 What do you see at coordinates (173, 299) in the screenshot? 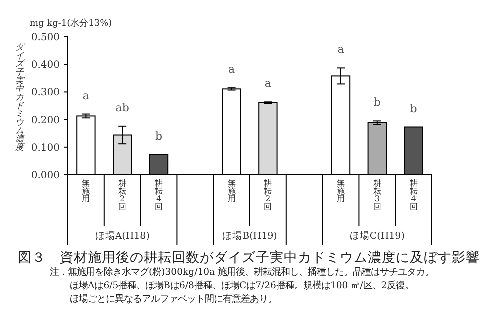
I see `text: ほ場ごとに異なるアルファベット間に有意差あり。` at bounding box center [173, 299].